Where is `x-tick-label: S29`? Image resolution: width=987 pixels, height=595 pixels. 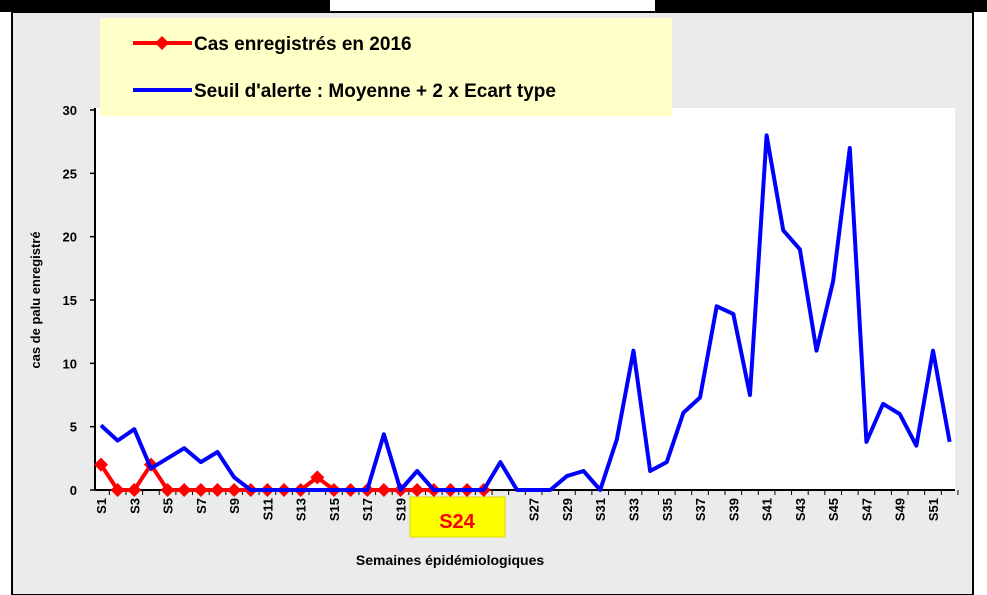 x-tick-label: S29 is located at coordinates (567, 509).